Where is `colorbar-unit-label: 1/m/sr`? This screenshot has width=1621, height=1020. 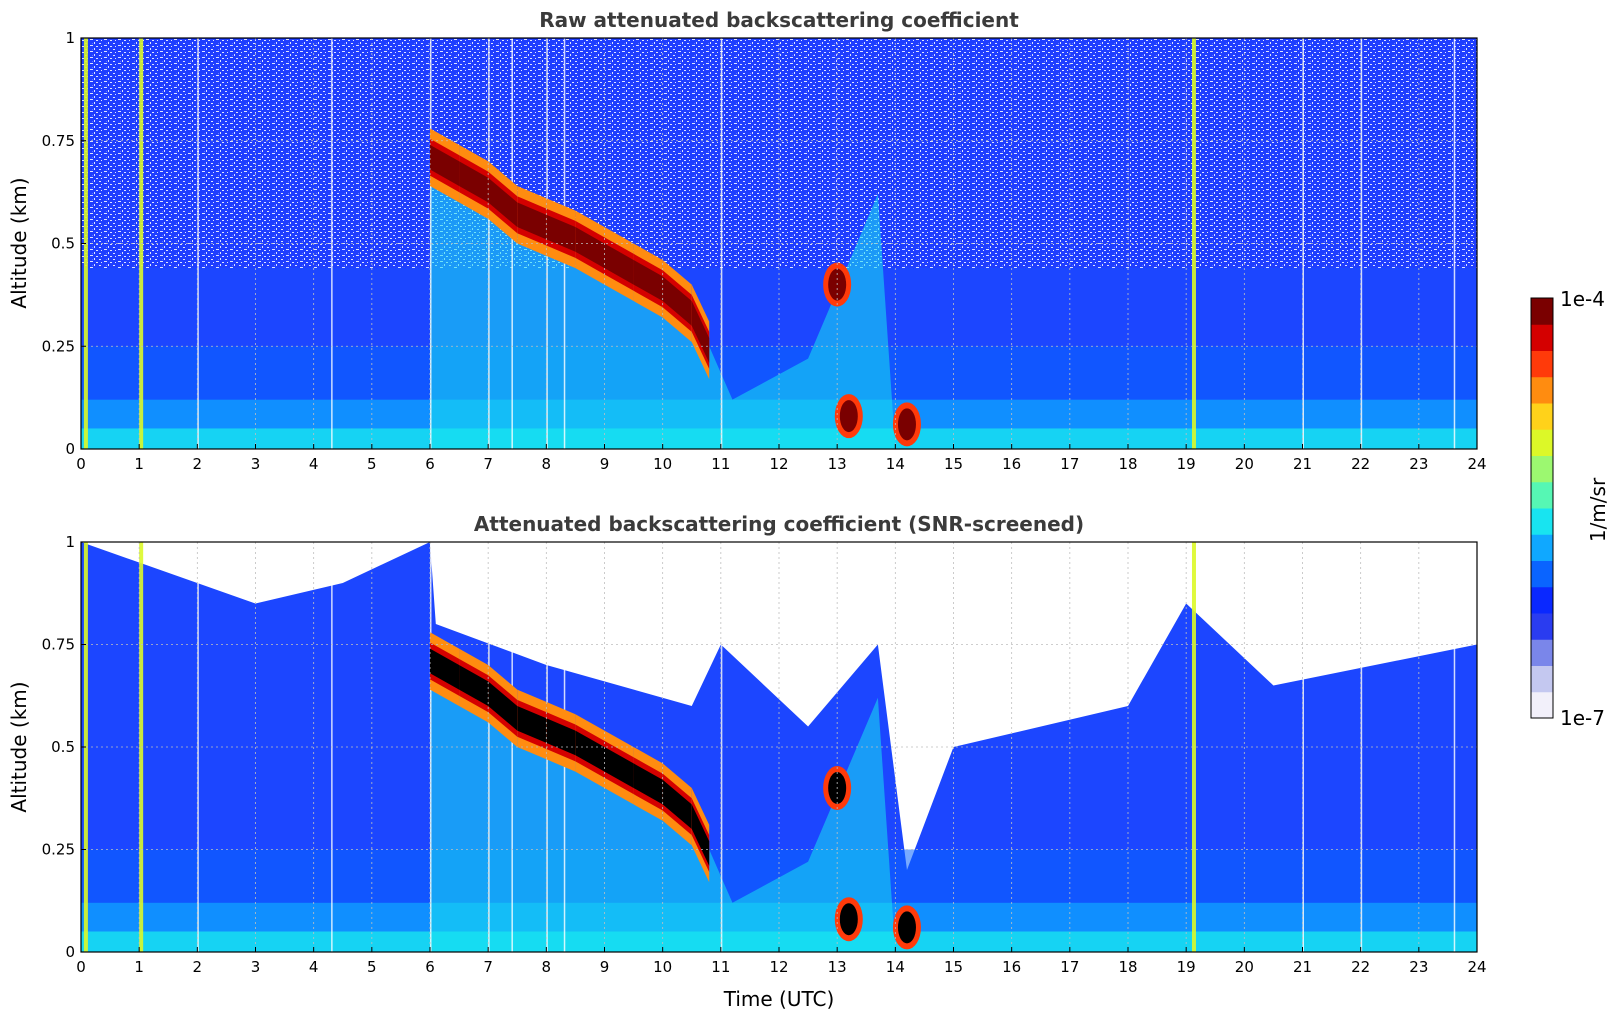
colorbar-unit-label: 1/m/sr is located at coordinates (1598, 509).